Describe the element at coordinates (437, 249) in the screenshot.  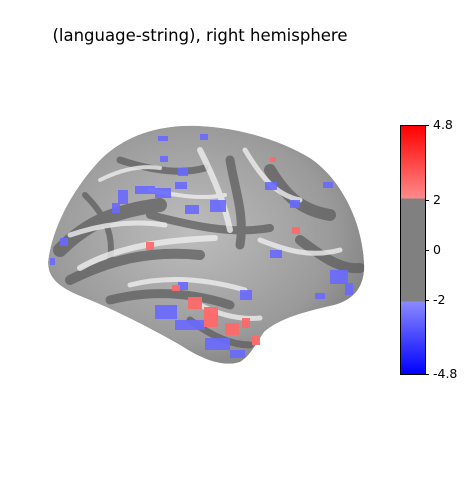
I see `colorbar-label-zero: 0` at that location.